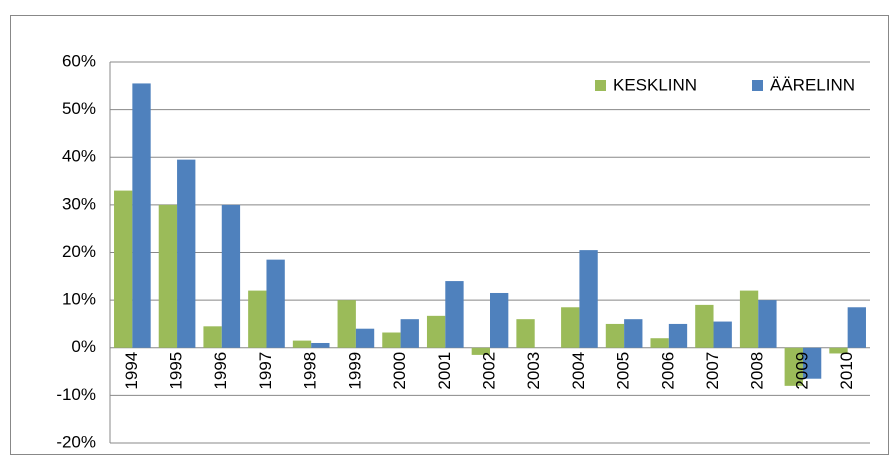  Describe the element at coordinates (79, 203) in the screenshot. I see `y-tick-label: 30%` at that location.